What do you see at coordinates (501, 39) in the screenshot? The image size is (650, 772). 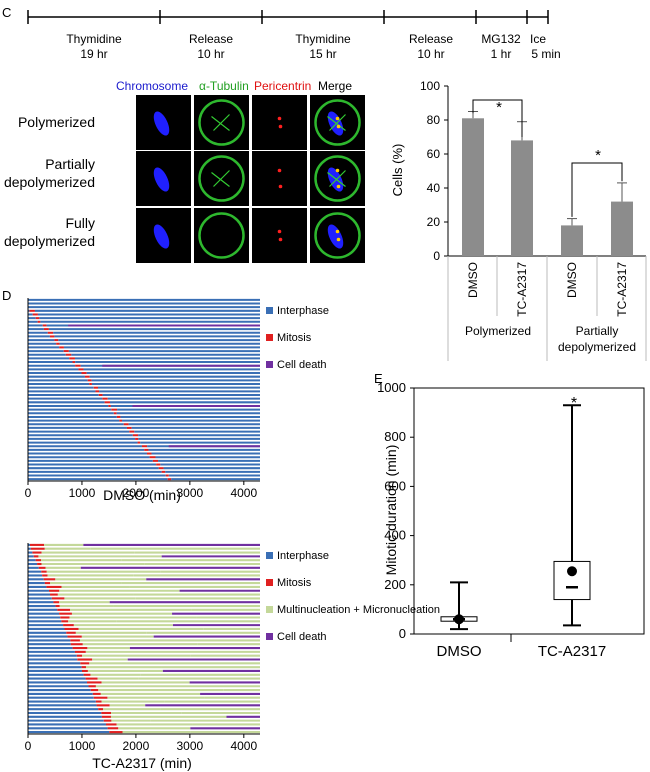 I see `timeline-step-5: MG132` at bounding box center [501, 39].